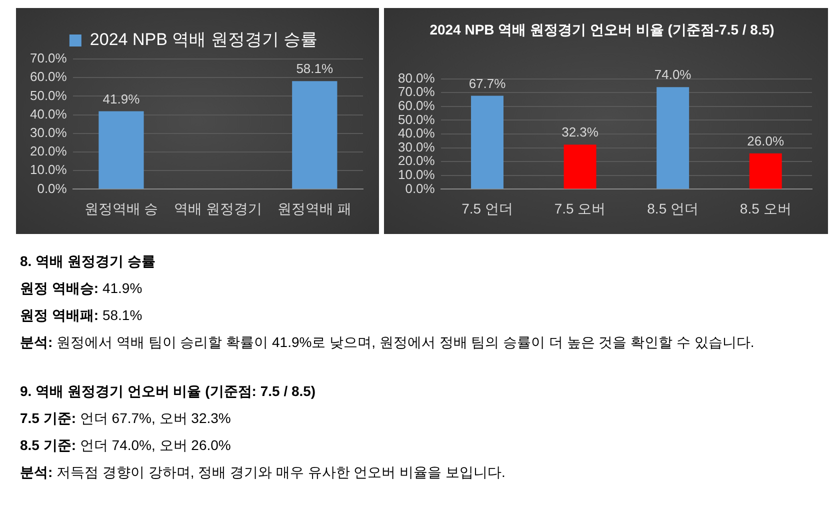 The height and width of the screenshot is (524, 835). I want to click on data-label: 26.0%, so click(765, 140).